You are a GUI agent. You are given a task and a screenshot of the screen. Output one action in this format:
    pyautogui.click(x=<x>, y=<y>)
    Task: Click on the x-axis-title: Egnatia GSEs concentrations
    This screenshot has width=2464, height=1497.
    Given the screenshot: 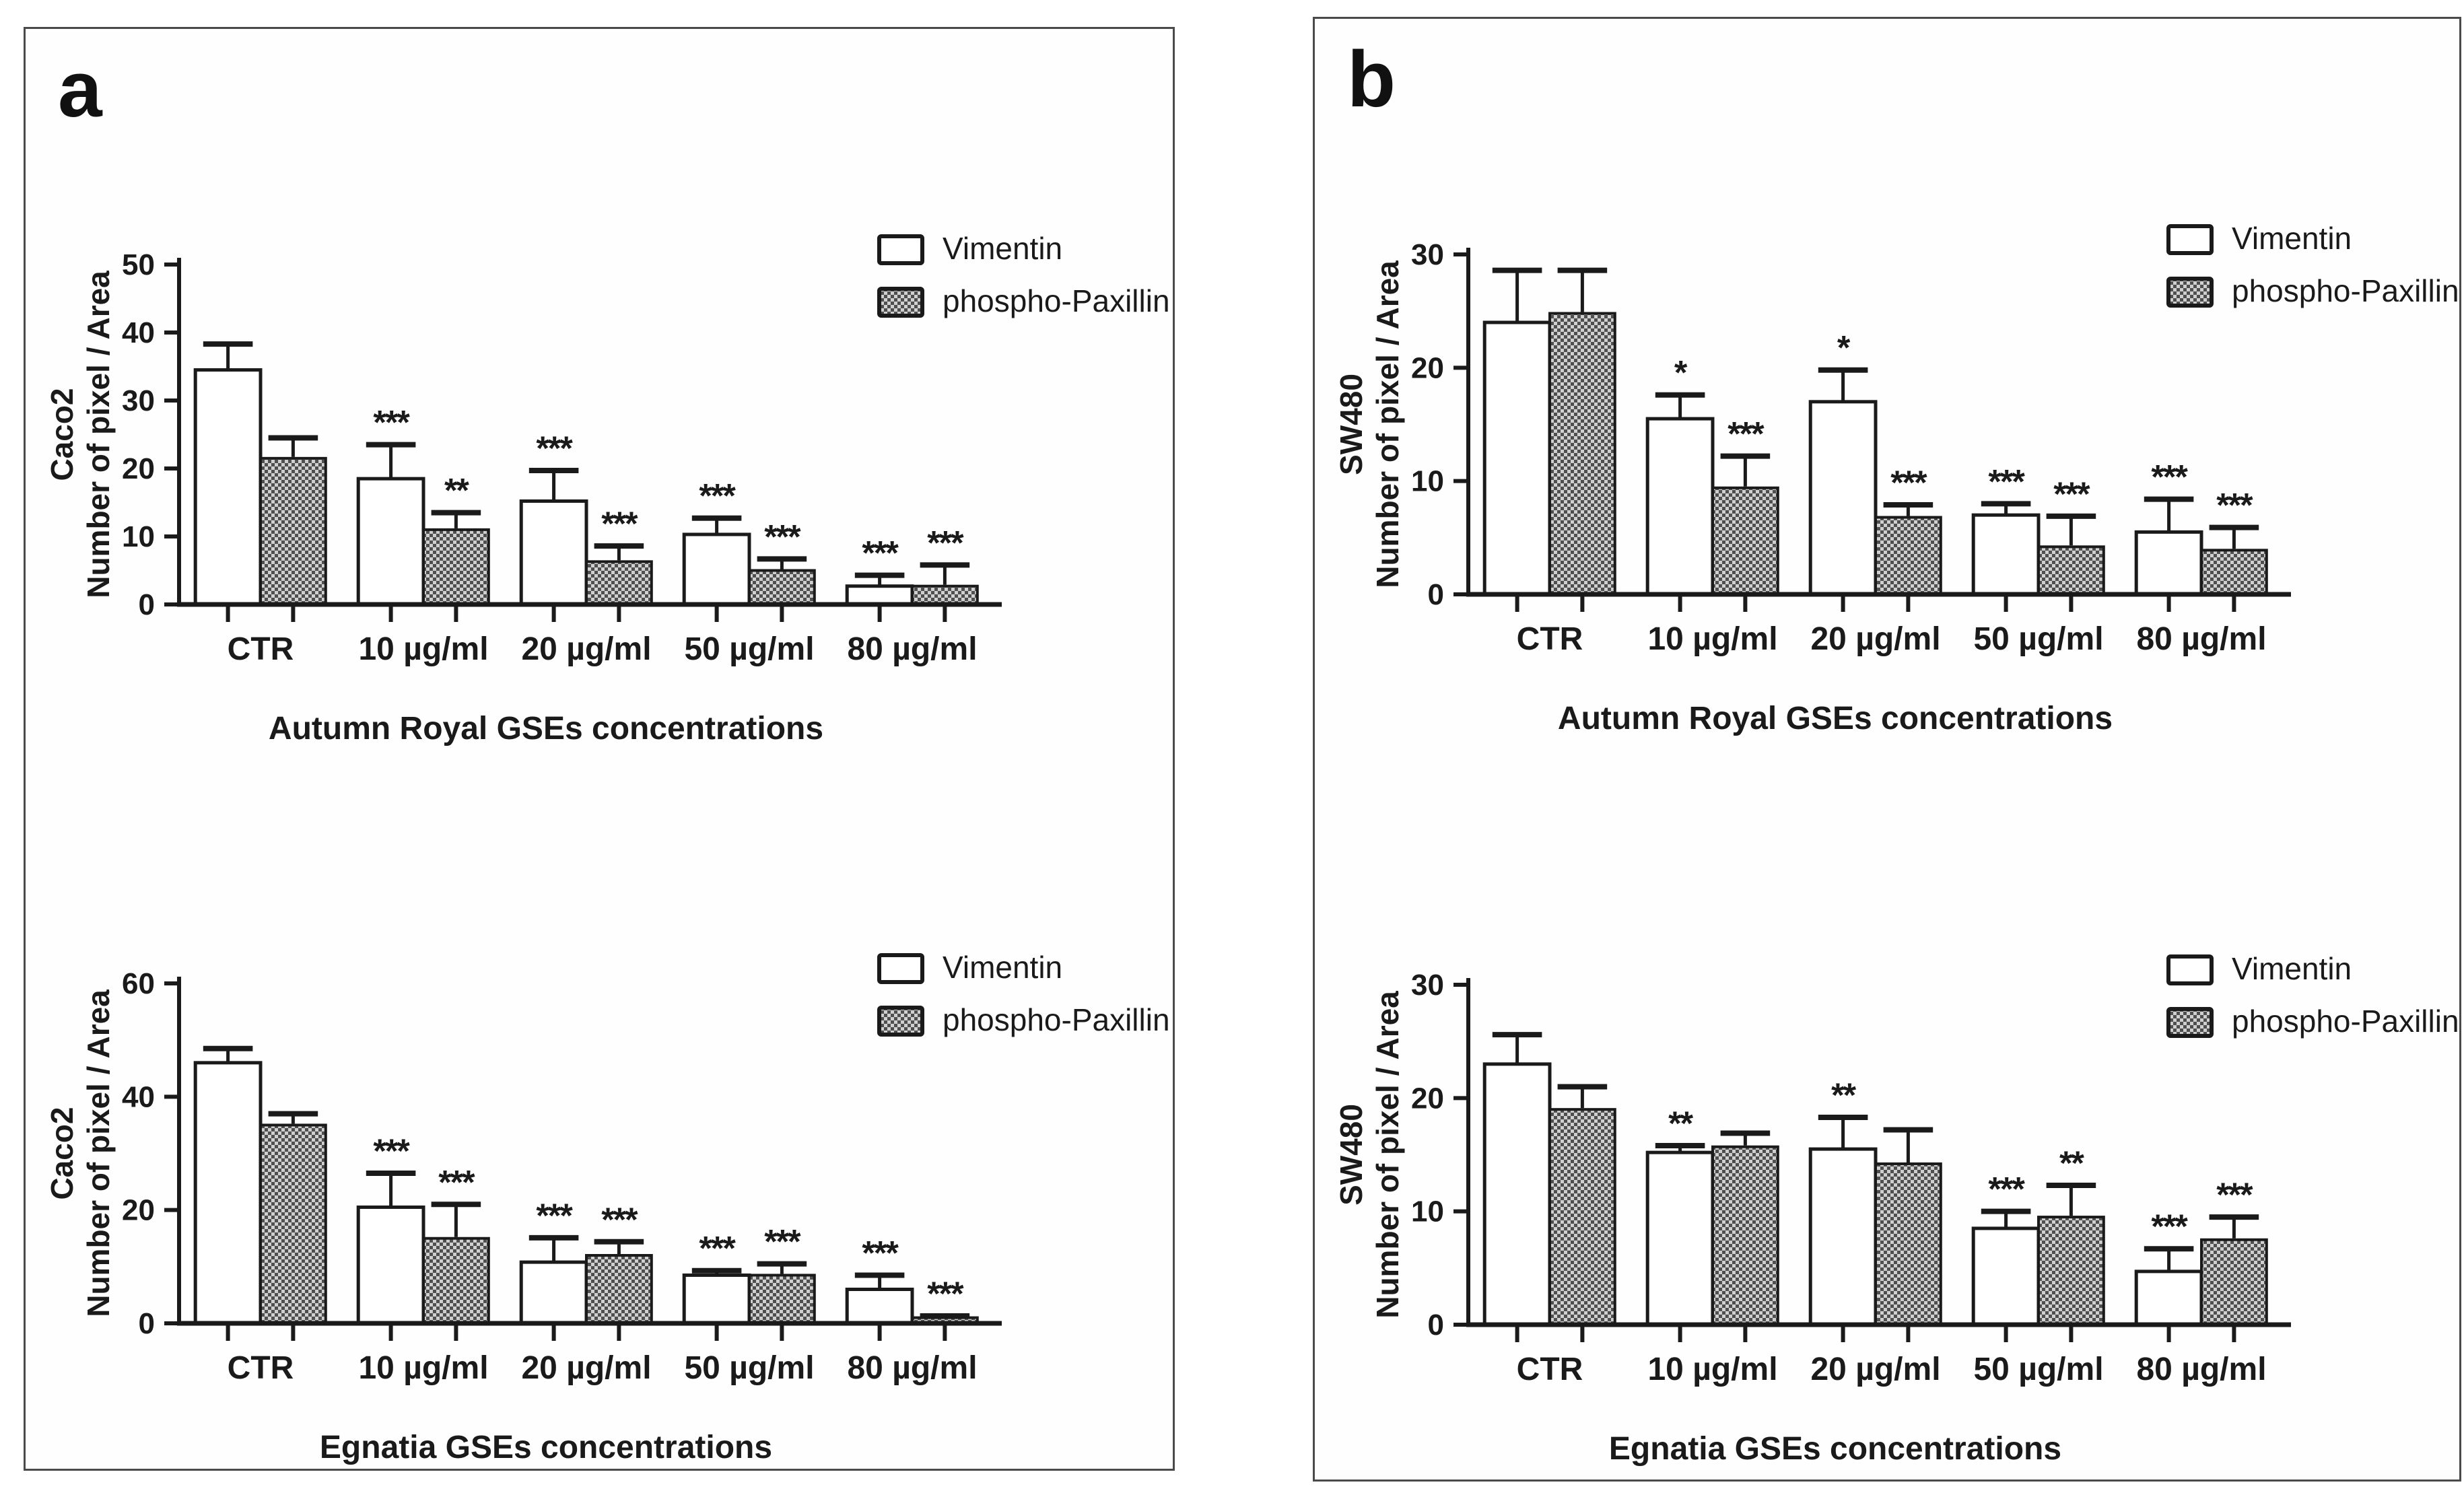 What is the action you would take?
    pyautogui.click(x=1835, y=1449)
    